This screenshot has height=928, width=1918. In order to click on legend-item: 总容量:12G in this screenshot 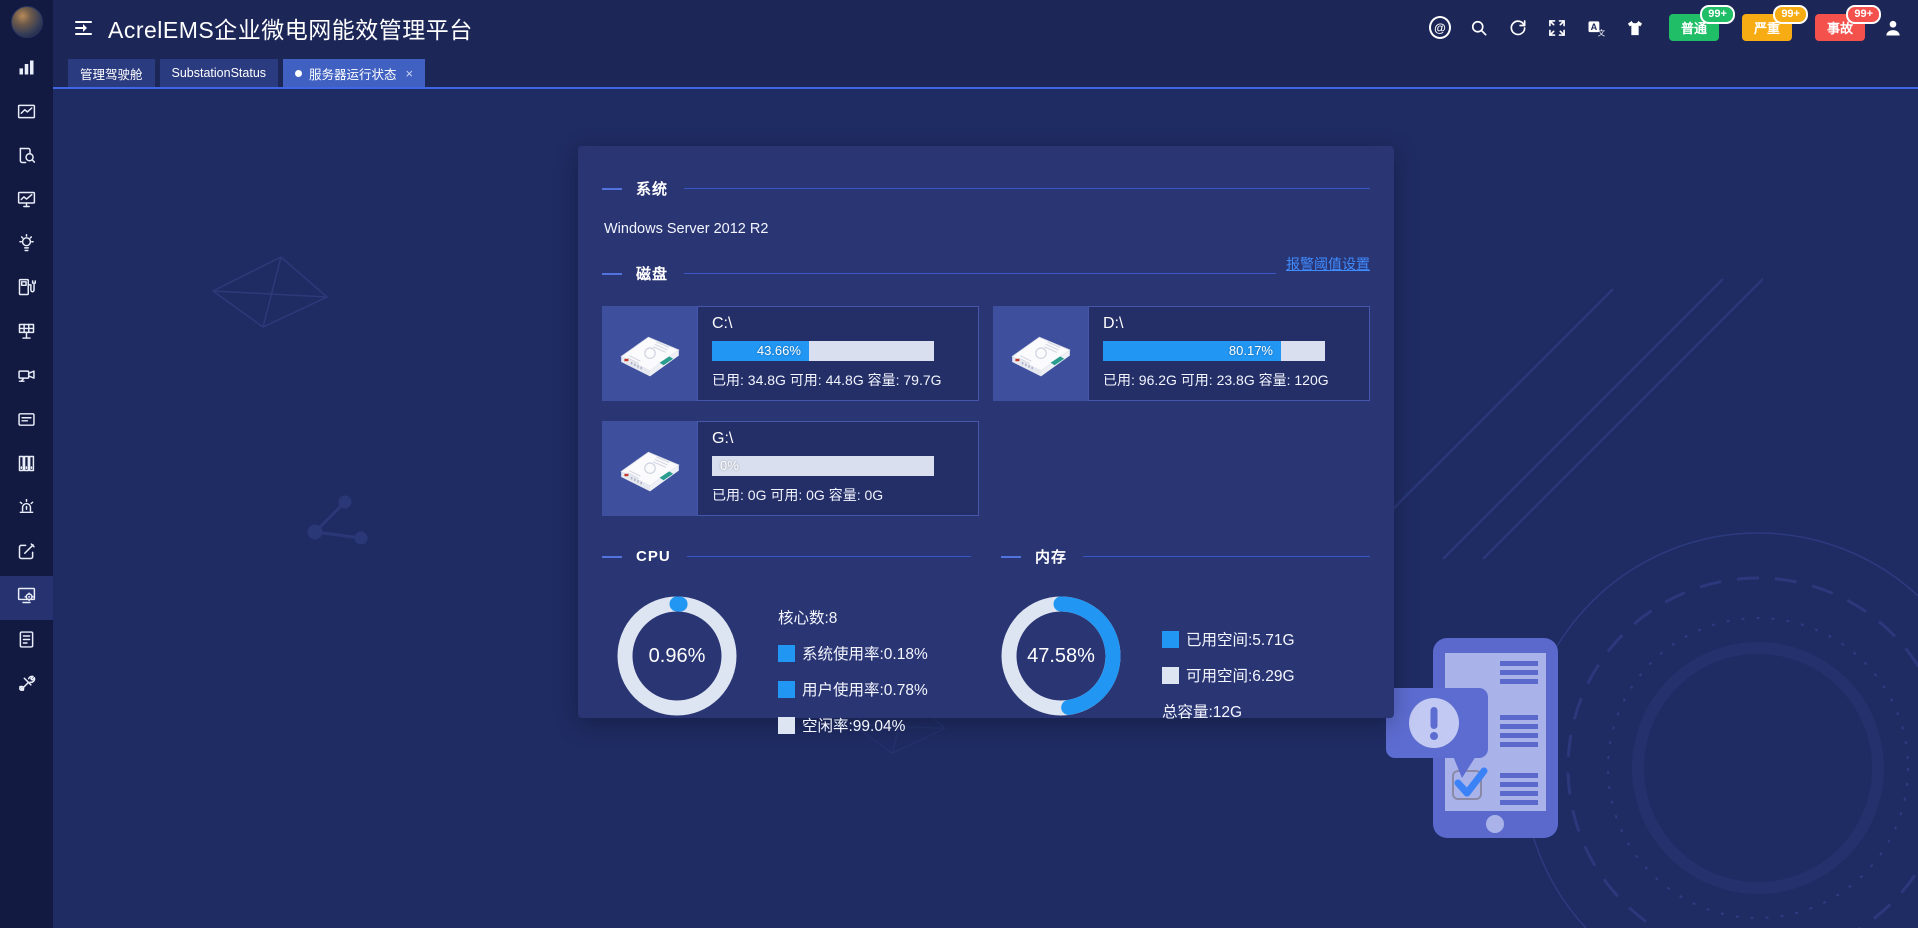, I will do `click(1202, 712)`.